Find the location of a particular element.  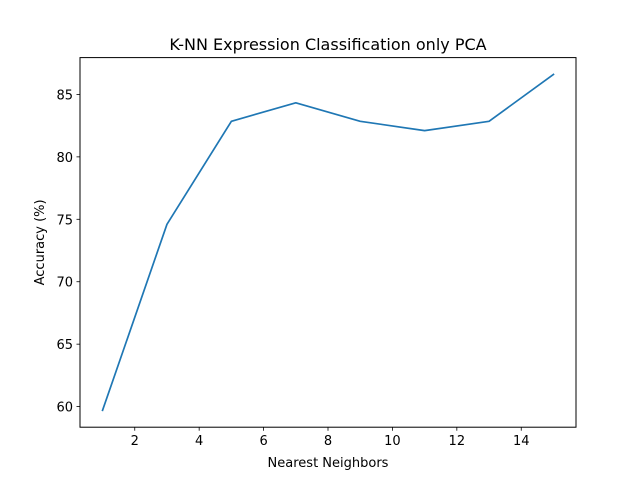

y-axis-label: Accuracy (%) is located at coordinates (40, 242).